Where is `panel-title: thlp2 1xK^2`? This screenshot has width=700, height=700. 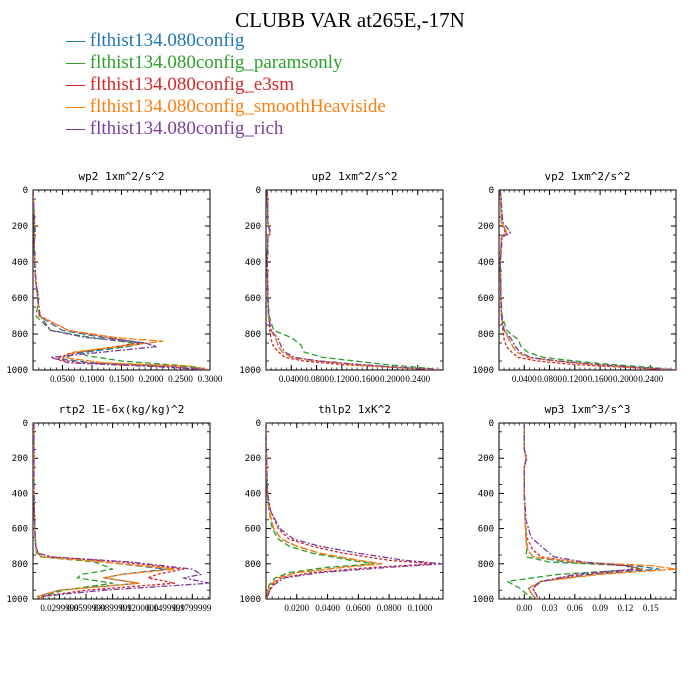
panel-title: thlp2 1xK^2 is located at coordinates (354, 409).